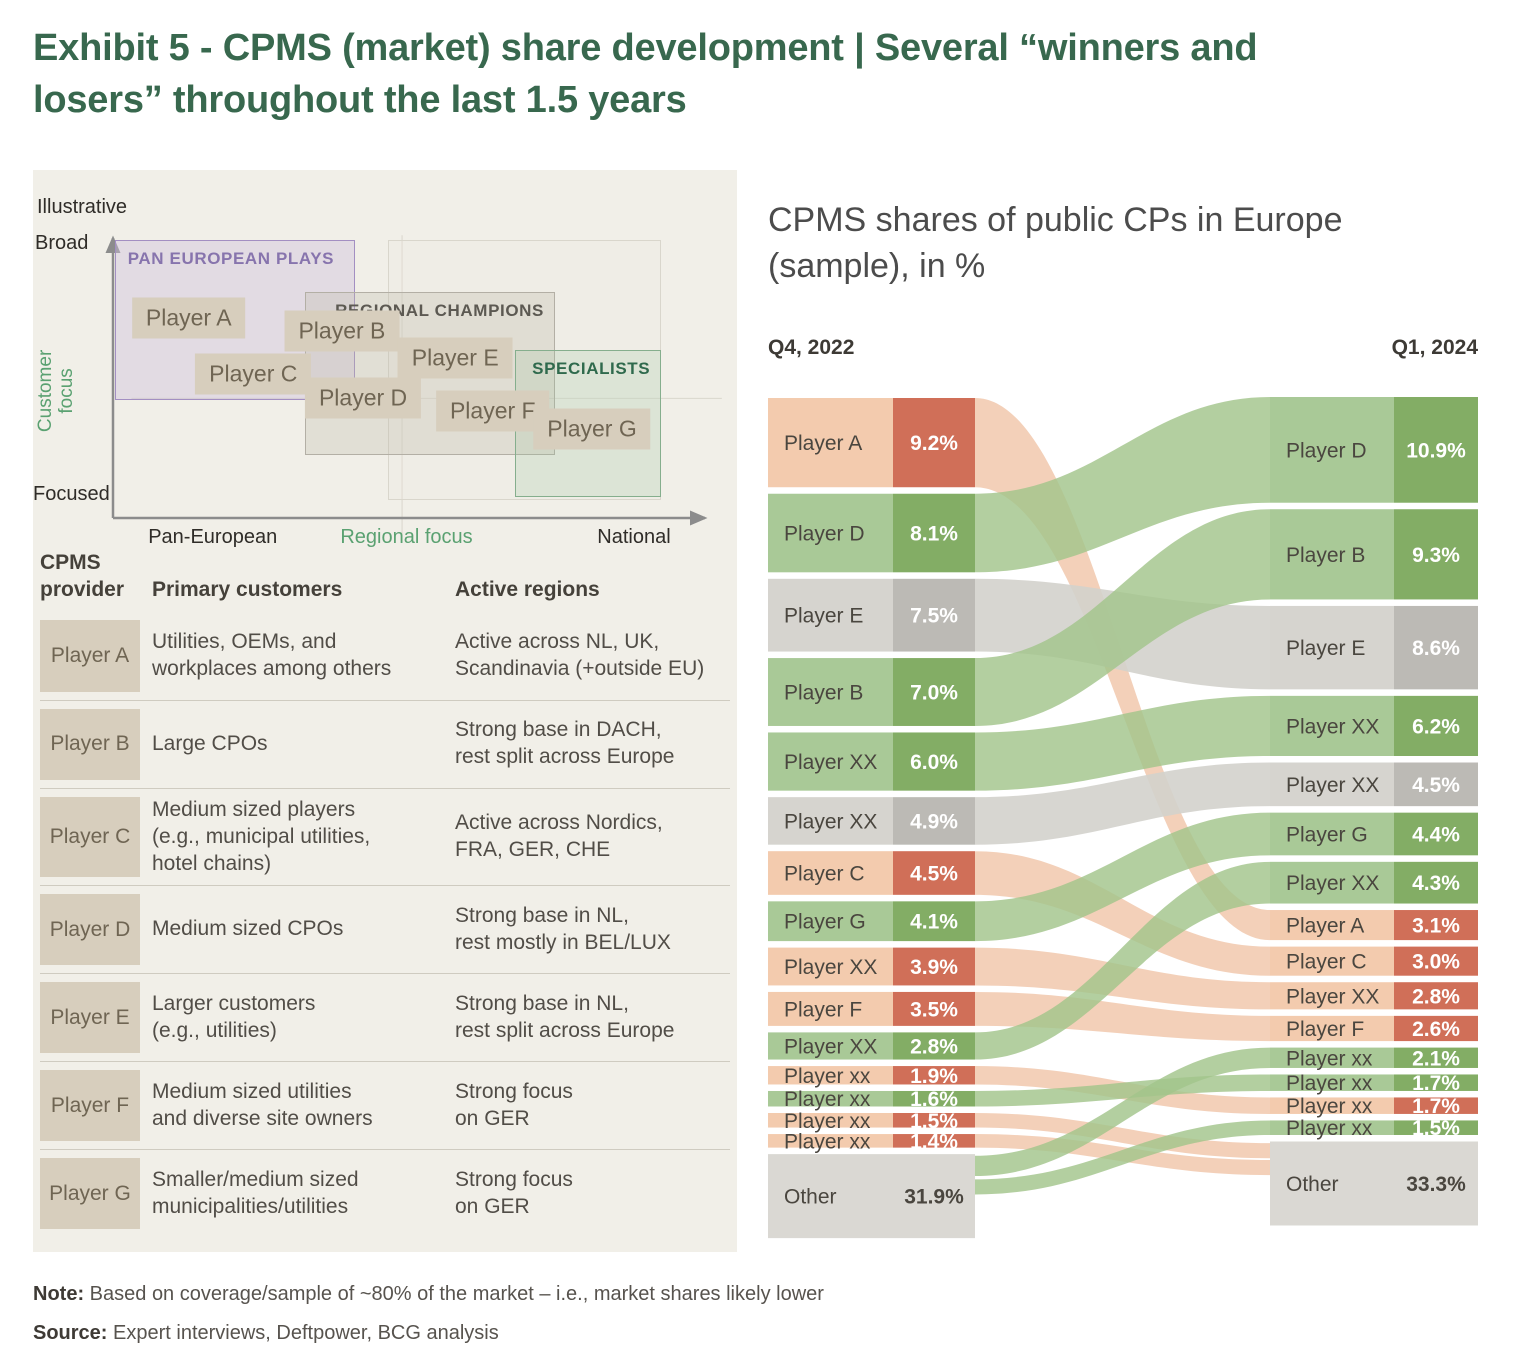  What do you see at coordinates (871, 1008) in the screenshot?
I see `sankey-node-left: Player F 3.5%` at bounding box center [871, 1008].